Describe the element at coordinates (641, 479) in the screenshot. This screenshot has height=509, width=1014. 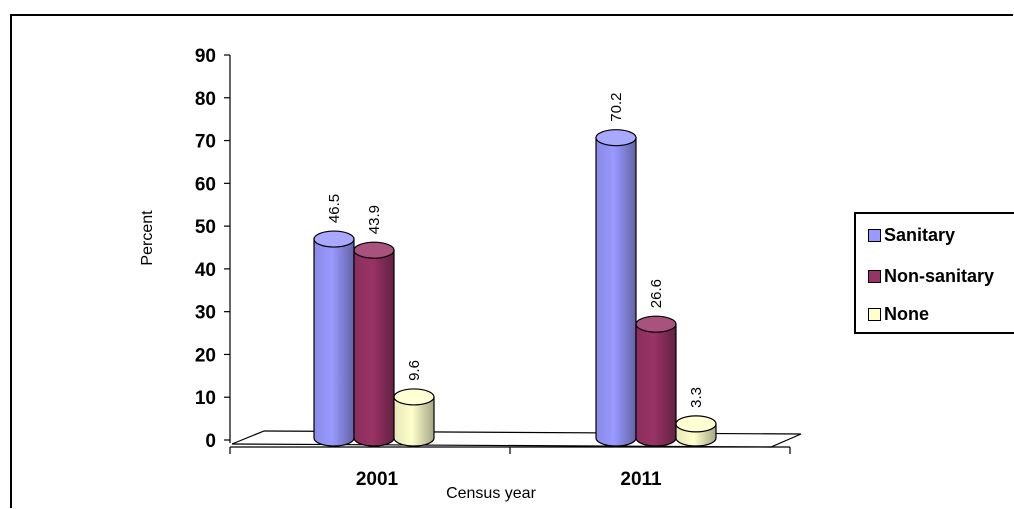
I see `x-tick-label: 2011` at that location.